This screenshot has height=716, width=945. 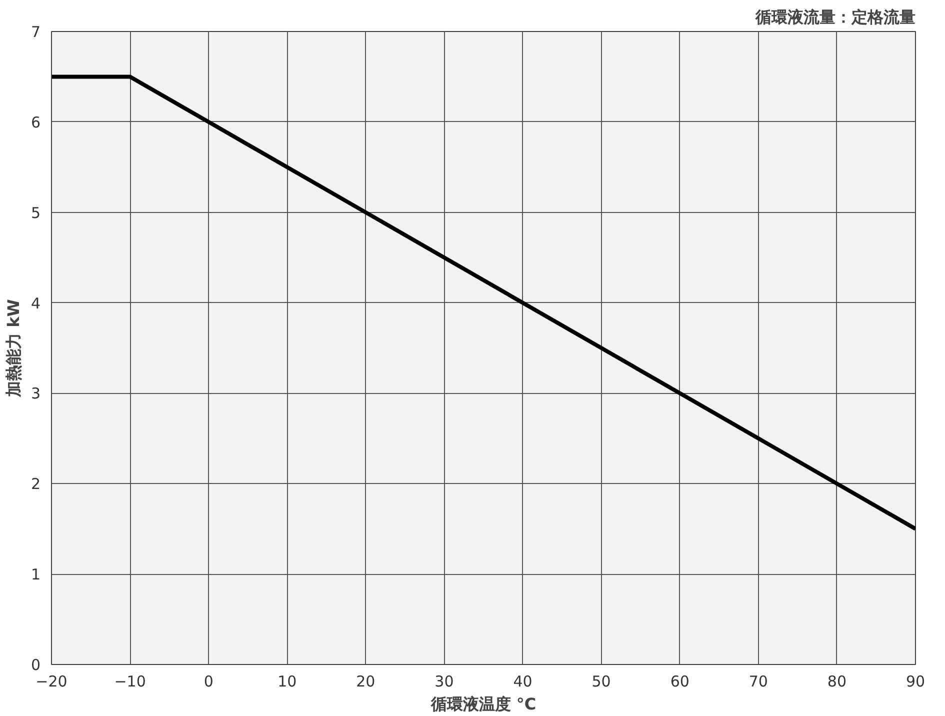 What do you see at coordinates (209, 681) in the screenshot?
I see `x-tick-label: 0` at bounding box center [209, 681].